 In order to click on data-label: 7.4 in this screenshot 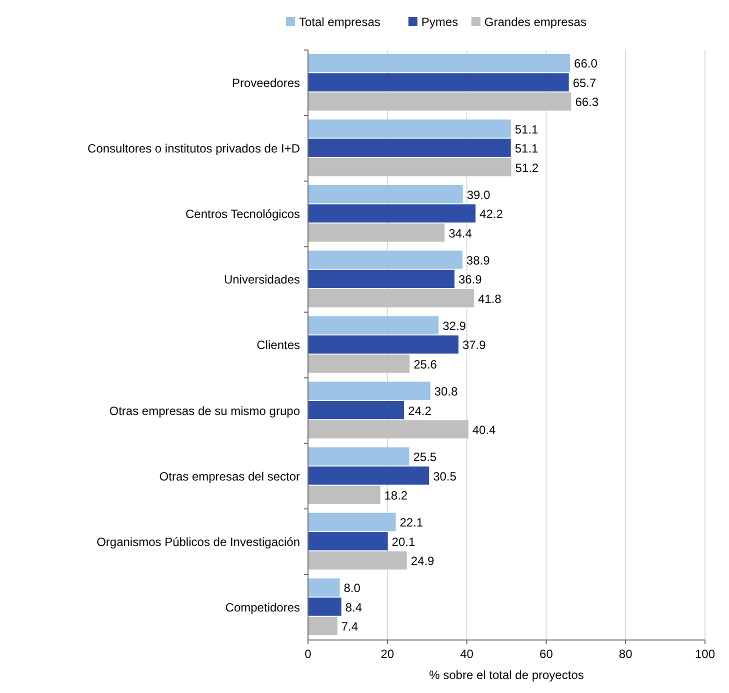, I will do `click(349, 627)`.